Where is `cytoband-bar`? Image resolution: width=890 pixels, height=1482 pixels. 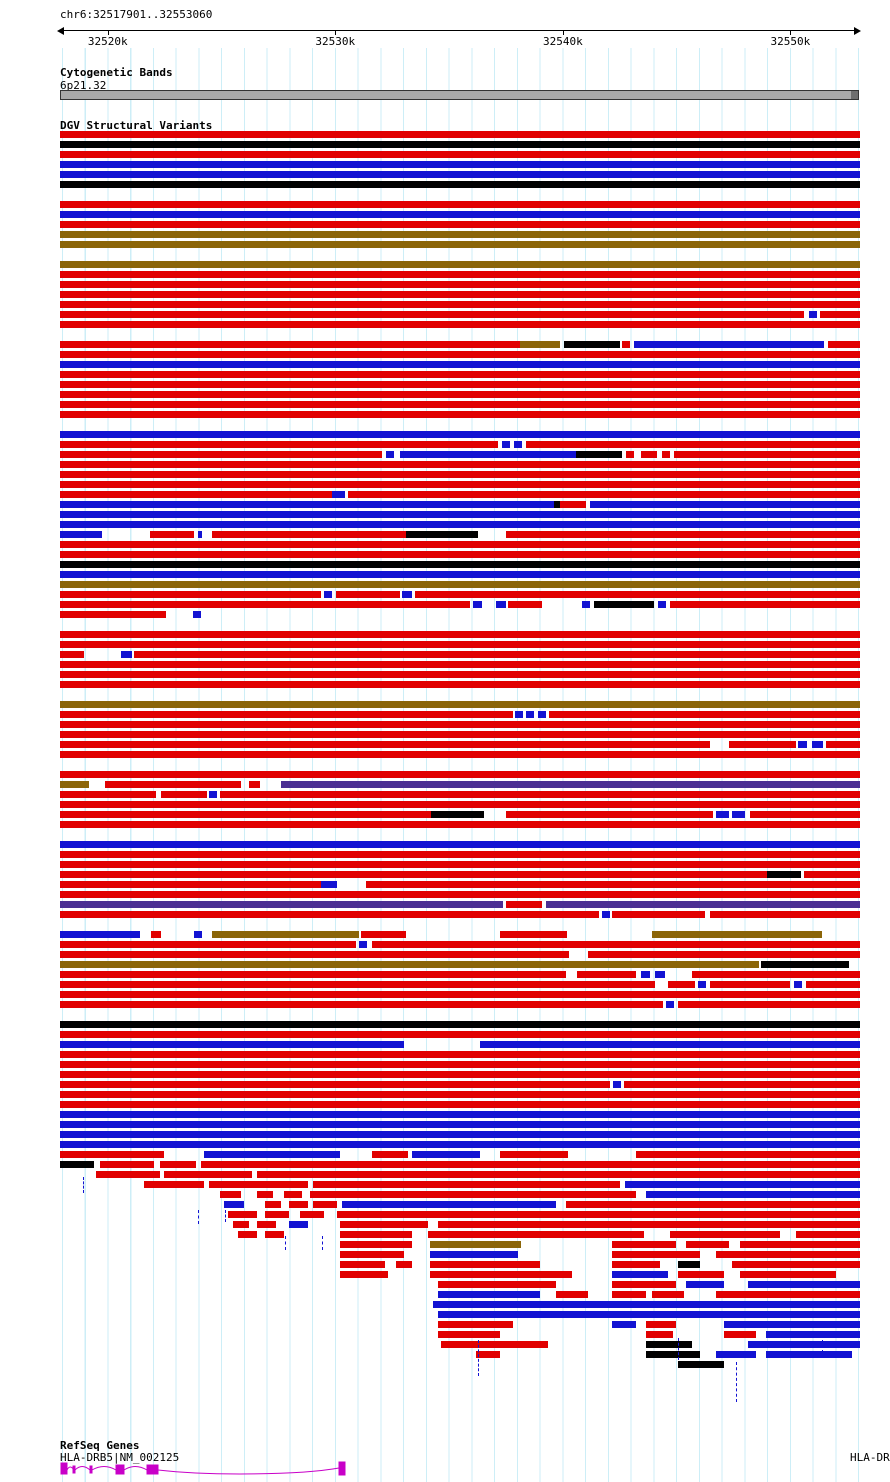
cytoband-bar is located at coordinates (459, 95).